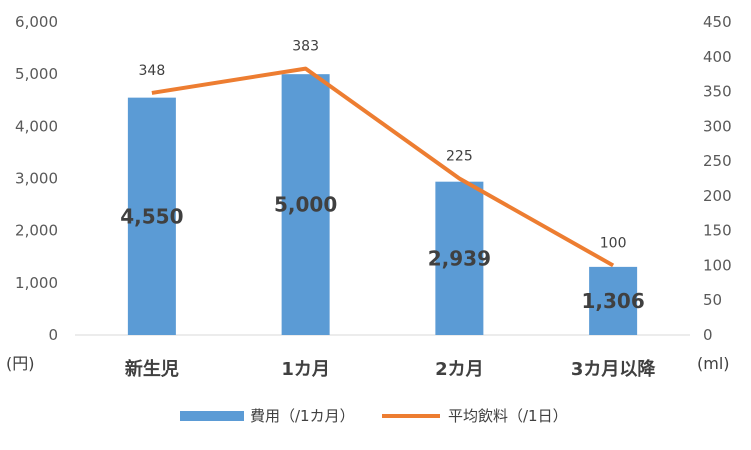  What do you see at coordinates (614, 369) in the screenshot?
I see `category-label: 3カ月以降` at bounding box center [614, 369].